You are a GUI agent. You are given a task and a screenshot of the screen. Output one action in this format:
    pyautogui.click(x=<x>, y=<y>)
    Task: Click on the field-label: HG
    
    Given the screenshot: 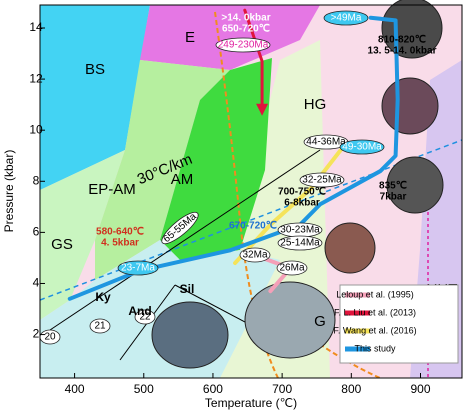 What is the action you would take?
    pyautogui.click(x=315, y=104)
    